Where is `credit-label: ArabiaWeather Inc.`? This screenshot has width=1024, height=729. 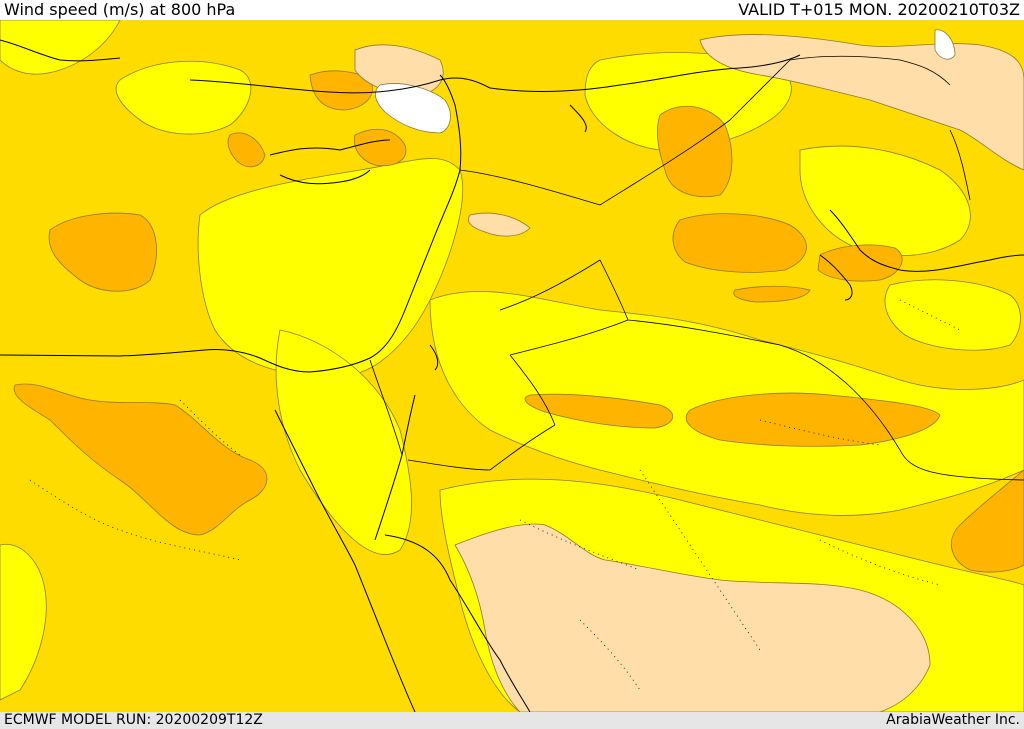 credit-label: ArabiaWeather Inc. is located at coordinates (953, 720).